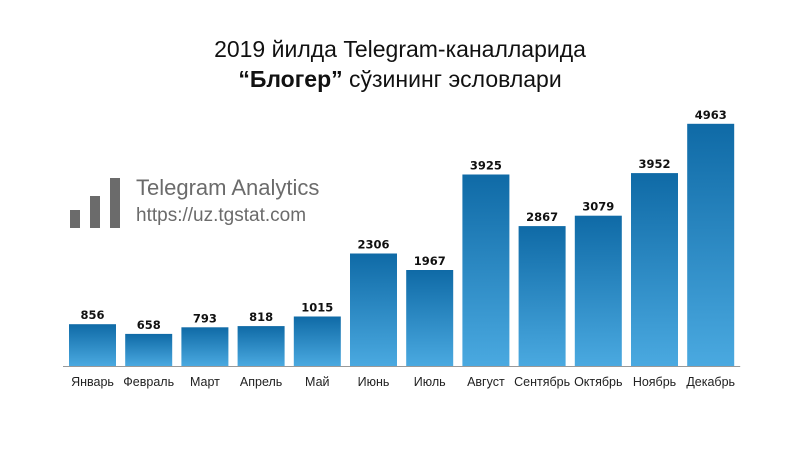 The height and width of the screenshot is (451, 800). I want to click on chart-title-keyword: “Блогер”, so click(290, 79).